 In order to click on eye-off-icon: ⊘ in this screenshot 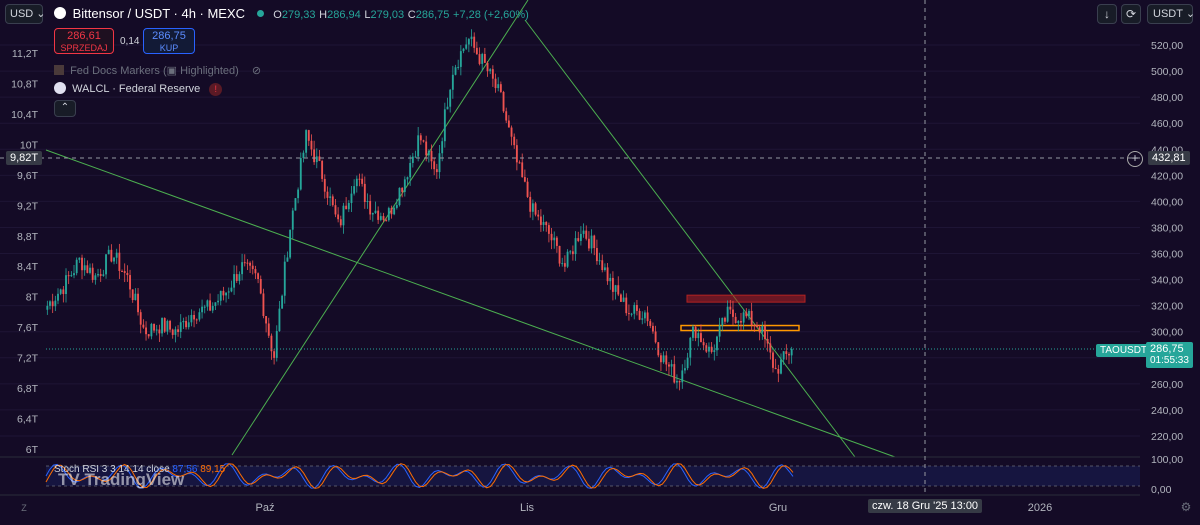, I will do `click(256, 71)`.